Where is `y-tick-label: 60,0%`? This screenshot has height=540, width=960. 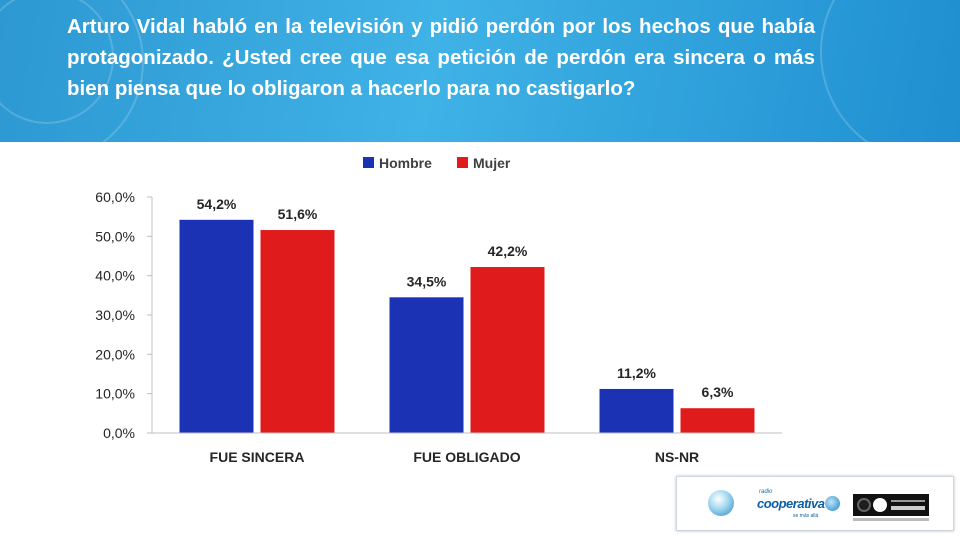 y-tick-label: 60,0% is located at coordinates (115, 197).